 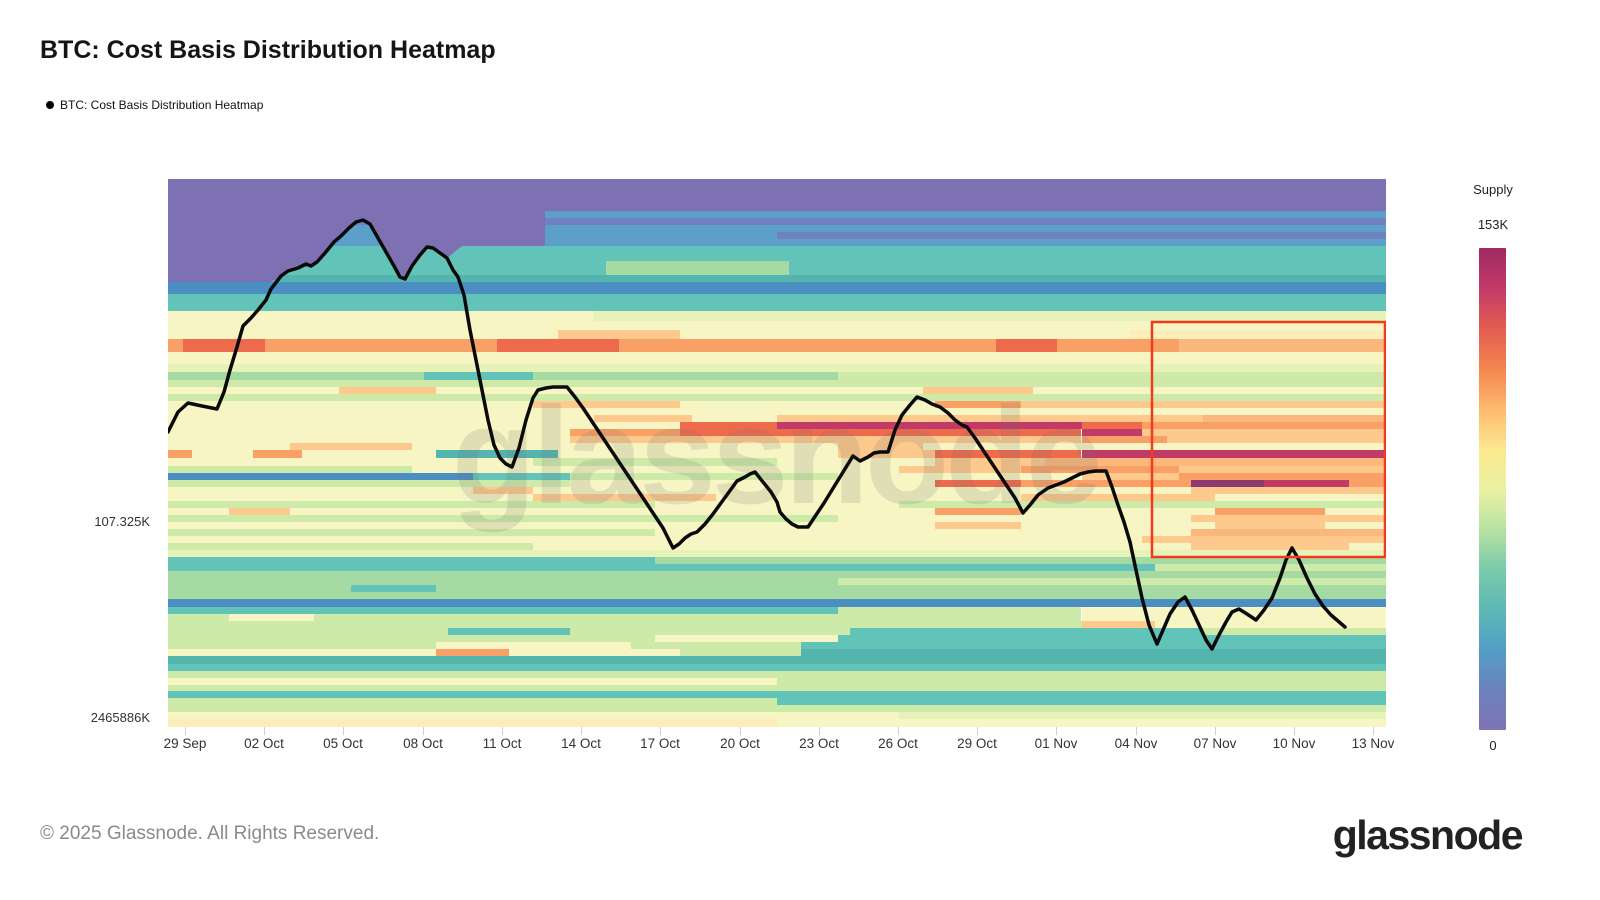 I want to click on colorbar-gradient, so click(x=1492, y=489).